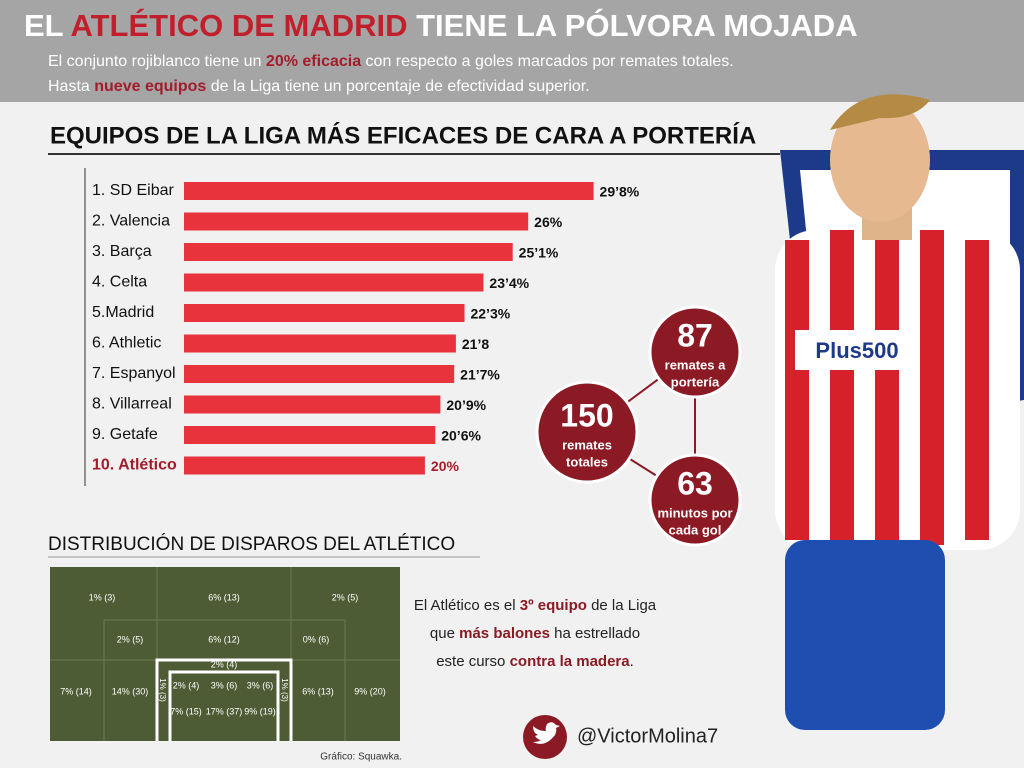 The width and height of the screenshot is (1024, 768). What do you see at coordinates (620, 192) in the screenshot?
I see `value-label: 29’8%` at bounding box center [620, 192].